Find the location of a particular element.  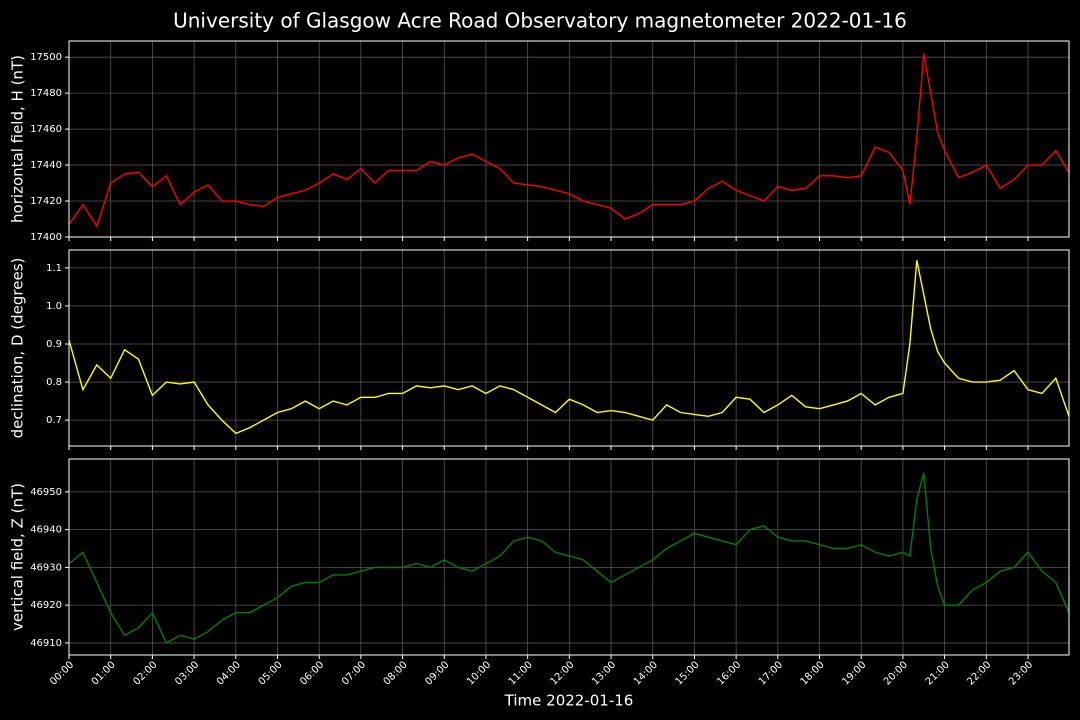

y-tick-label: 17460 is located at coordinates (46, 129).